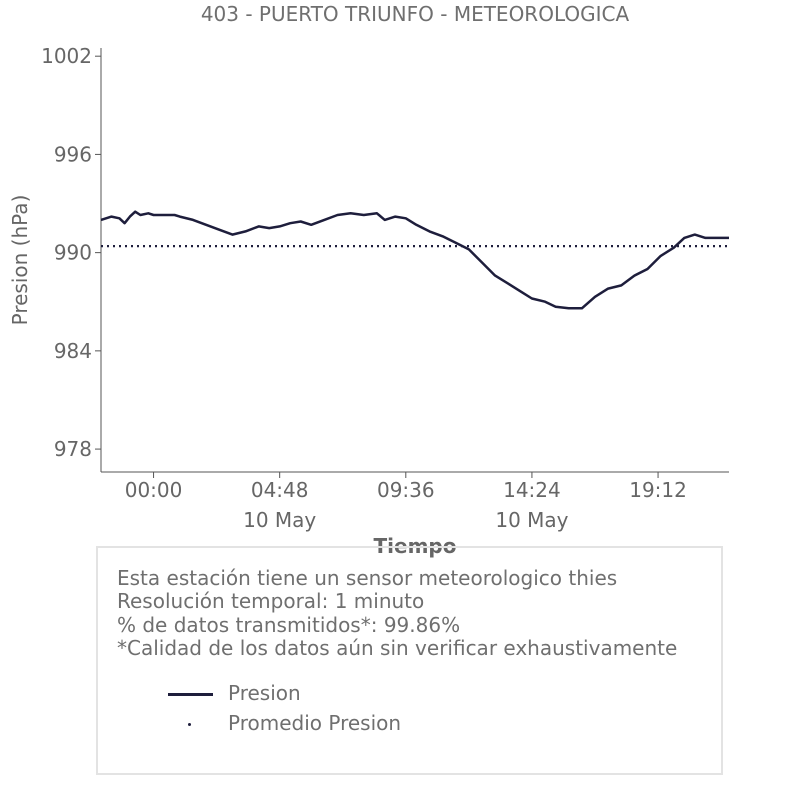  Describe the element at coordinates (66, 56) in the screenshot. I see `y-tick-label: 1002` at that location.